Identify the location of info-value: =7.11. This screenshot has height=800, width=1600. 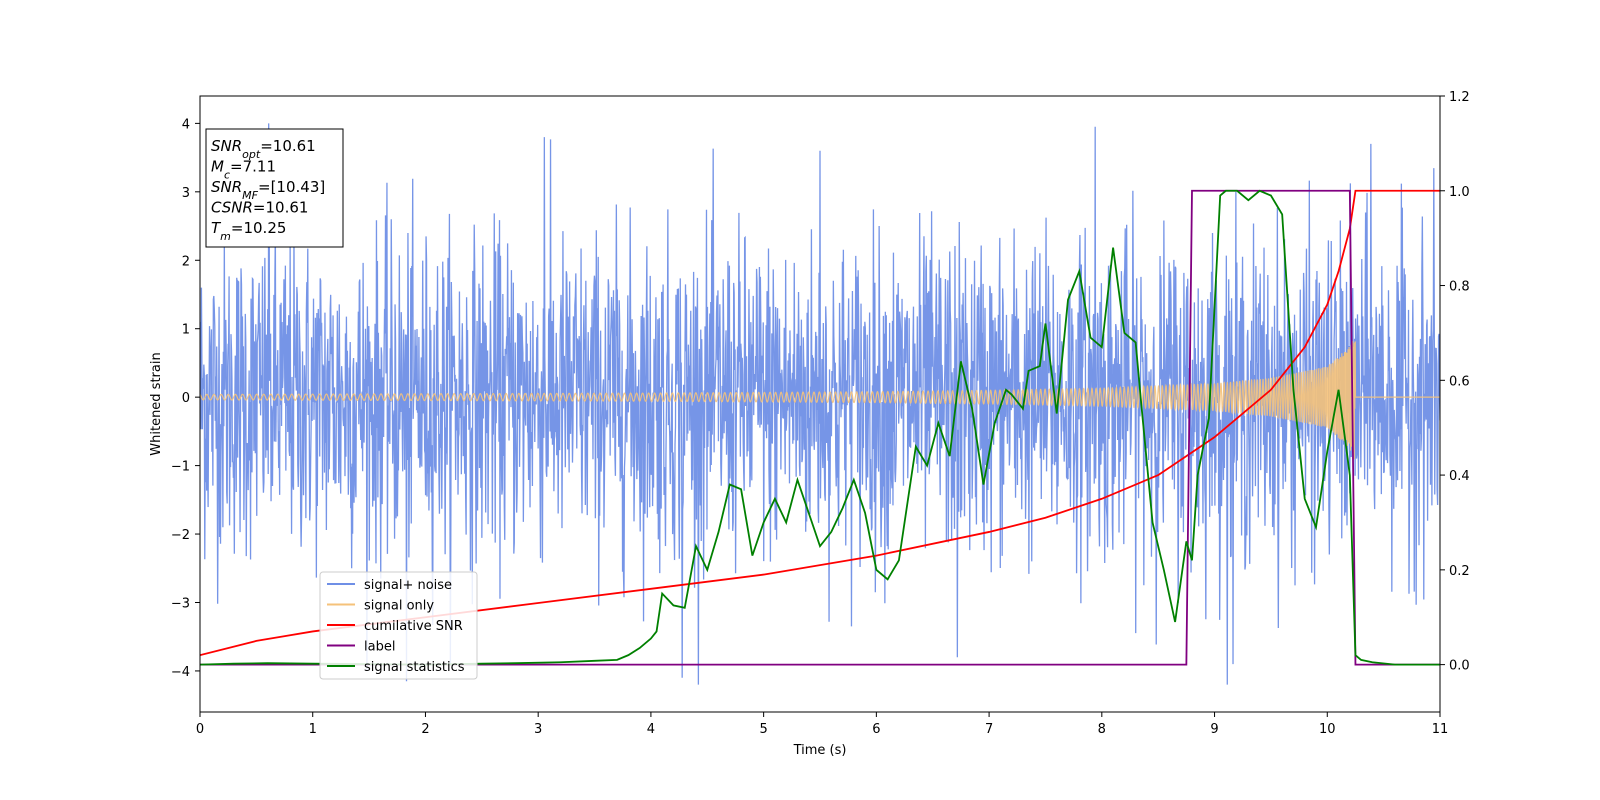
(253, 167).